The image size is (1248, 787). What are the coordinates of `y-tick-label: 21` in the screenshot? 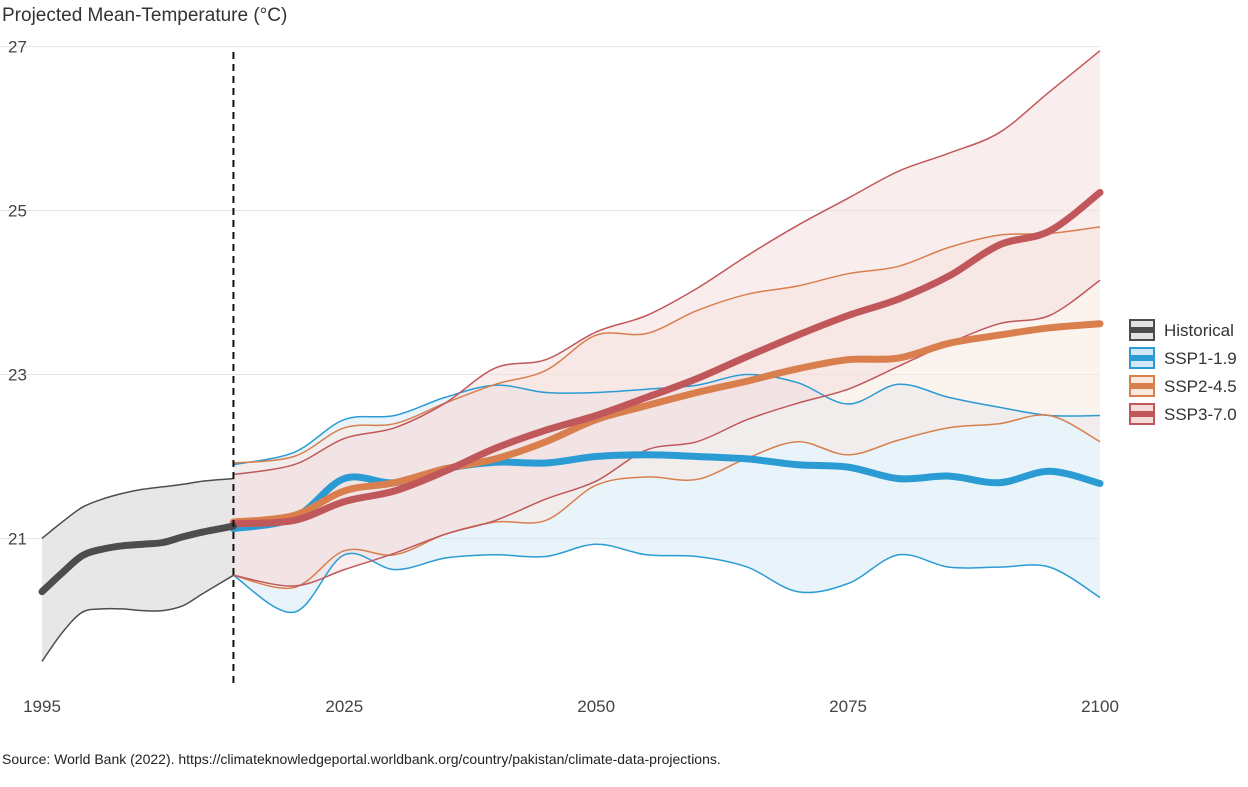 It's located at (17, 538).